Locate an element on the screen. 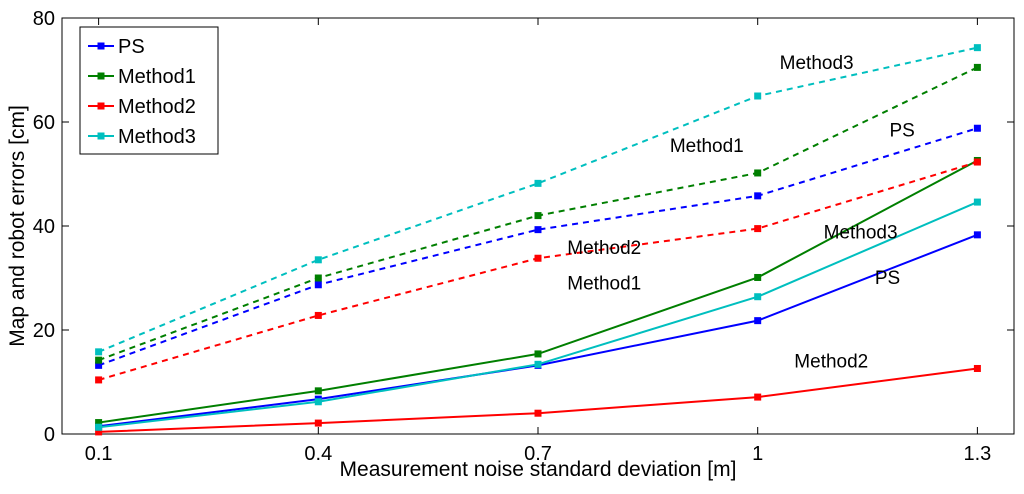 This screenshot has width=1024, height=494. y-tick-label: 0 is located at coordinates (49, 435).